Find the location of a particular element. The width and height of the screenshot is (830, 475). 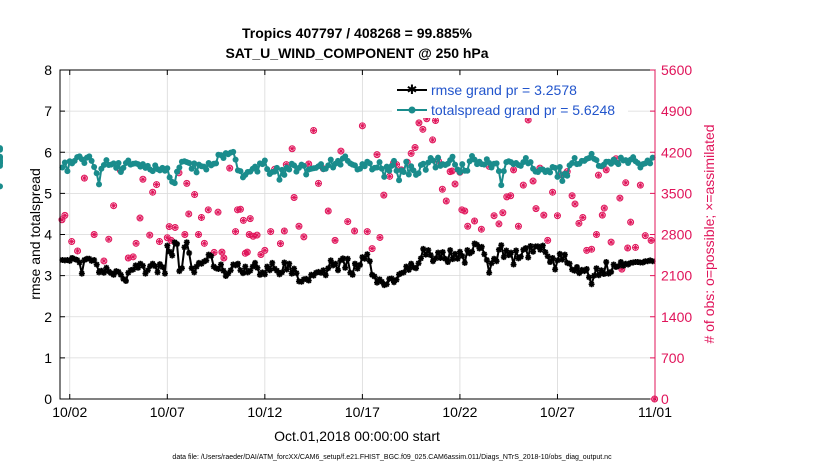

x-tick-label: 10/02 is located at coordinates (69, 412).